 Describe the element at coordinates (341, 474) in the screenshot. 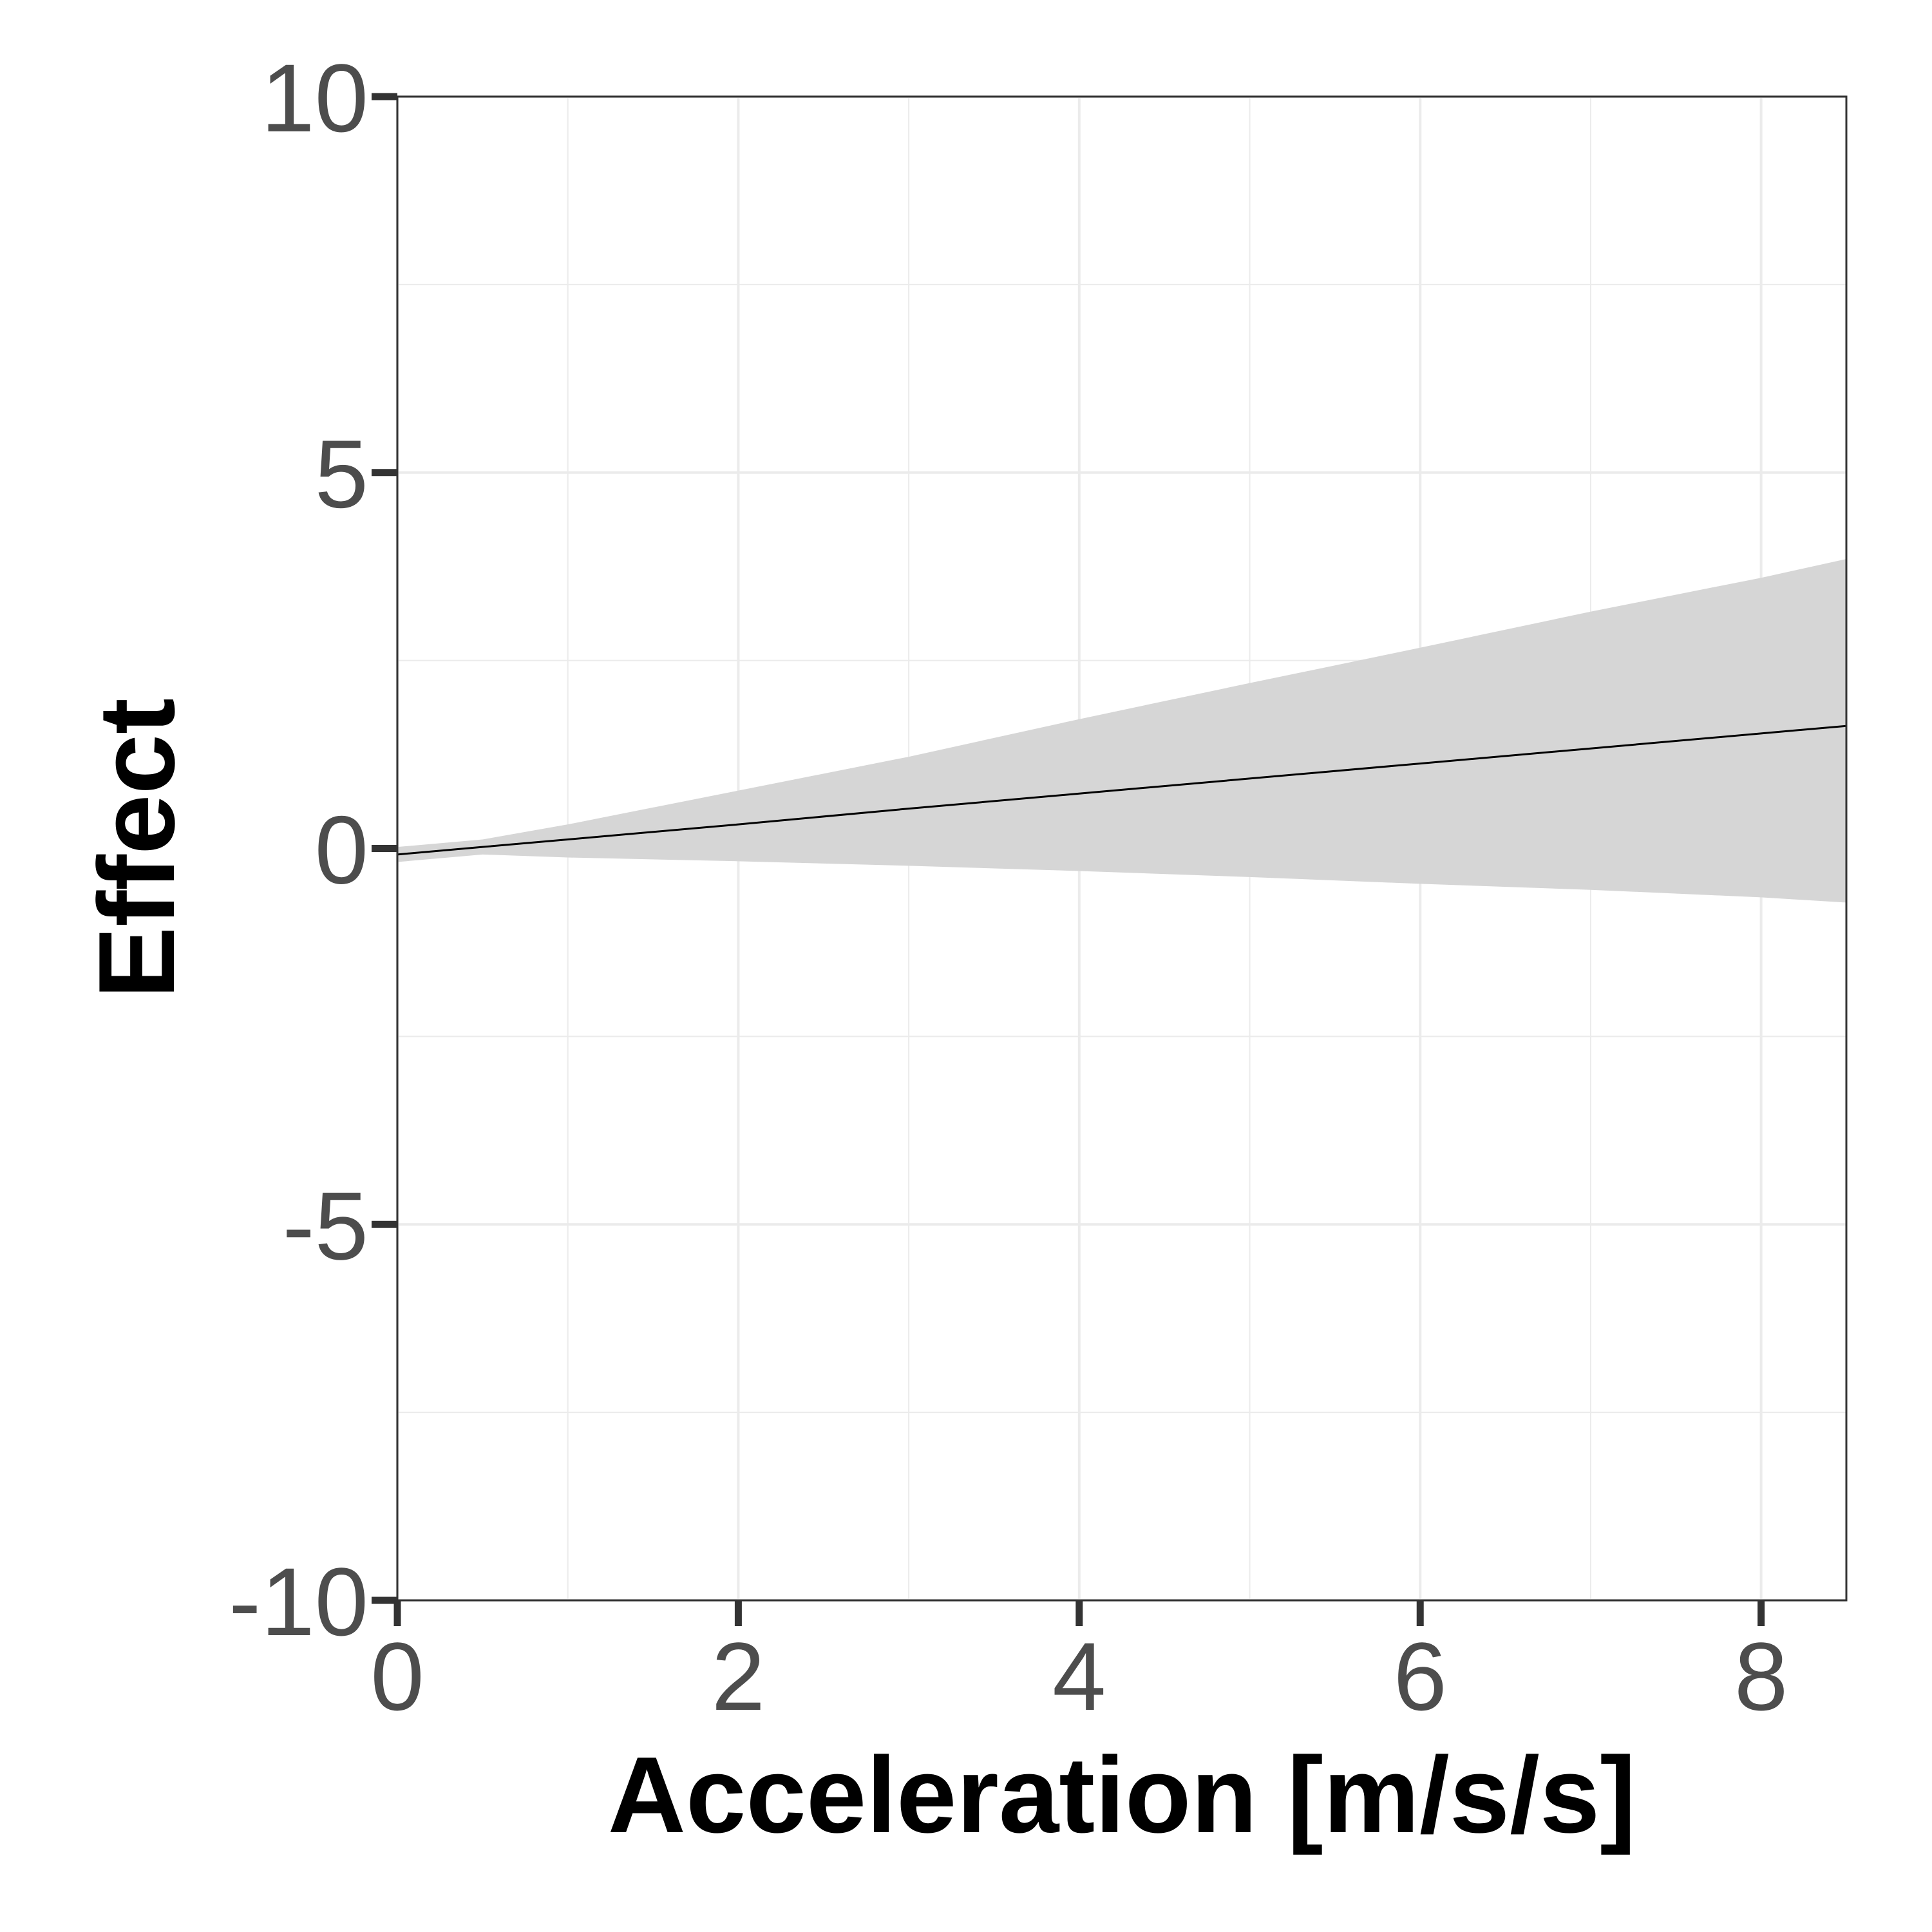

I see `y-tick-label: 5` at that location.